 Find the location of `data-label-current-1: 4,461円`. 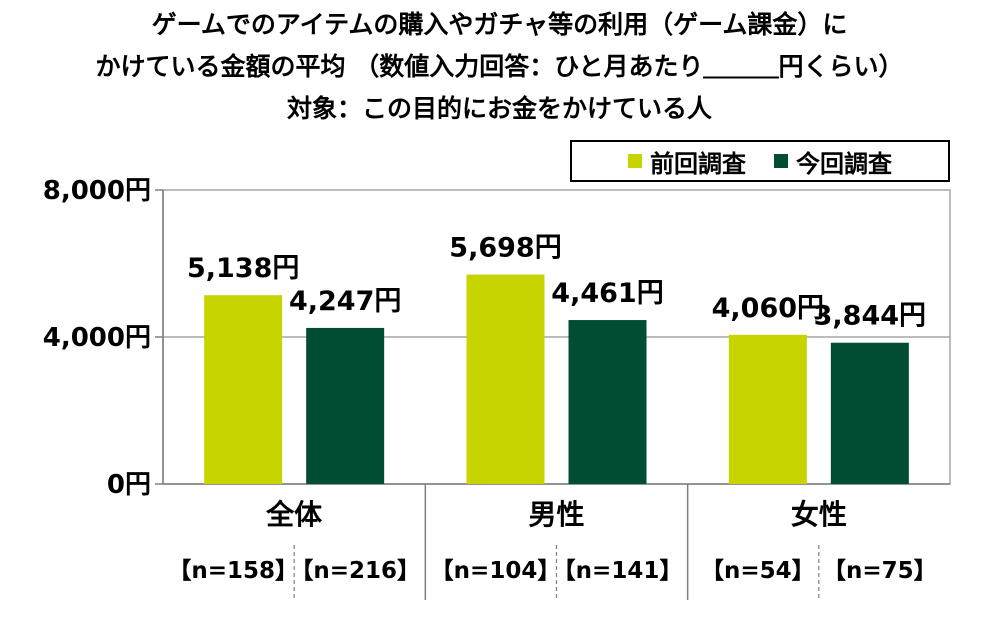

data-label-current-1: 4,461円 is located at coordinates (607, 293).